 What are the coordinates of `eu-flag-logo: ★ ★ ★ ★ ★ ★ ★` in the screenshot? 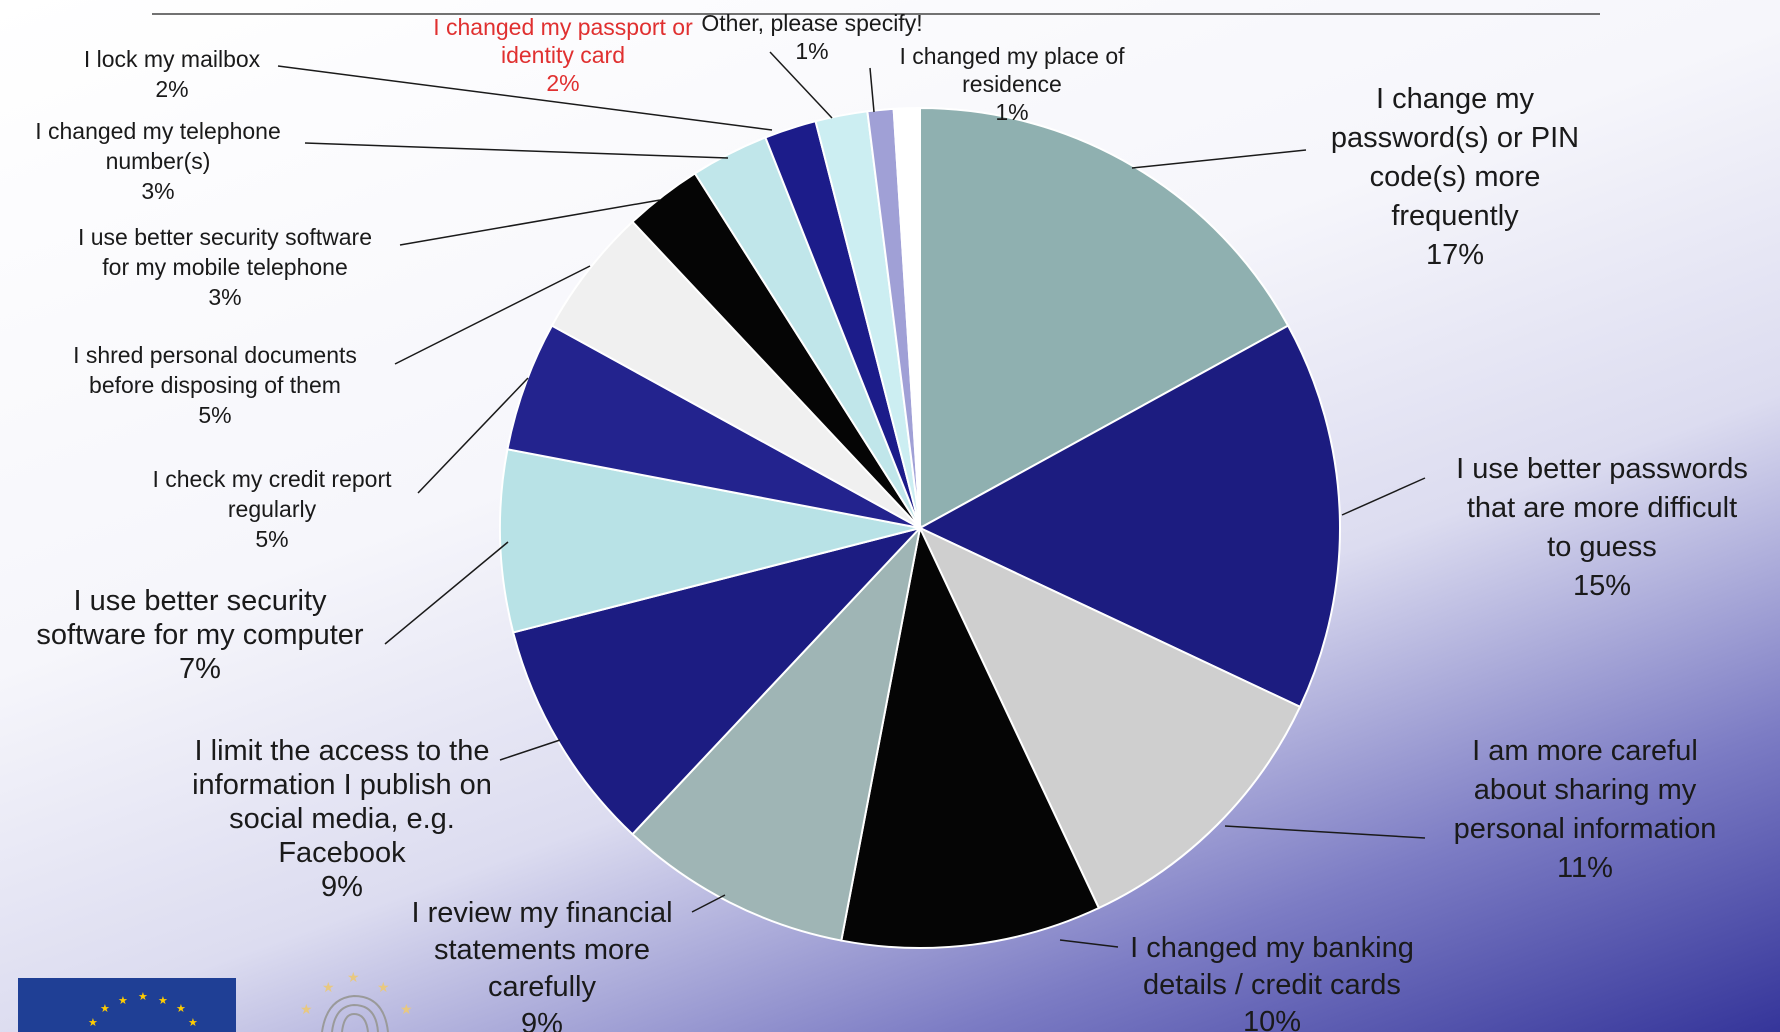 It's located at (127, 1005).